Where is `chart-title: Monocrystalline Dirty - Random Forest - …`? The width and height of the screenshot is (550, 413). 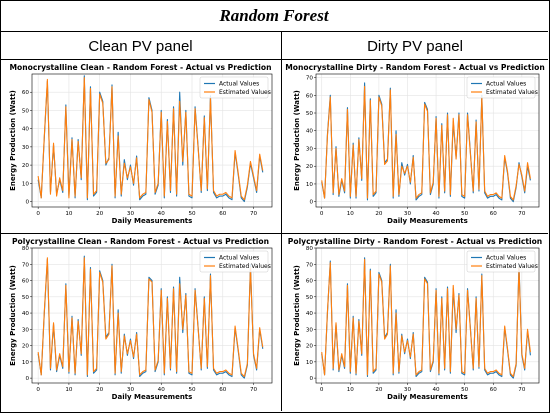
chart-title: Monocrystalline Dirty - Random Forest - … is located at coordinates (414, 67).